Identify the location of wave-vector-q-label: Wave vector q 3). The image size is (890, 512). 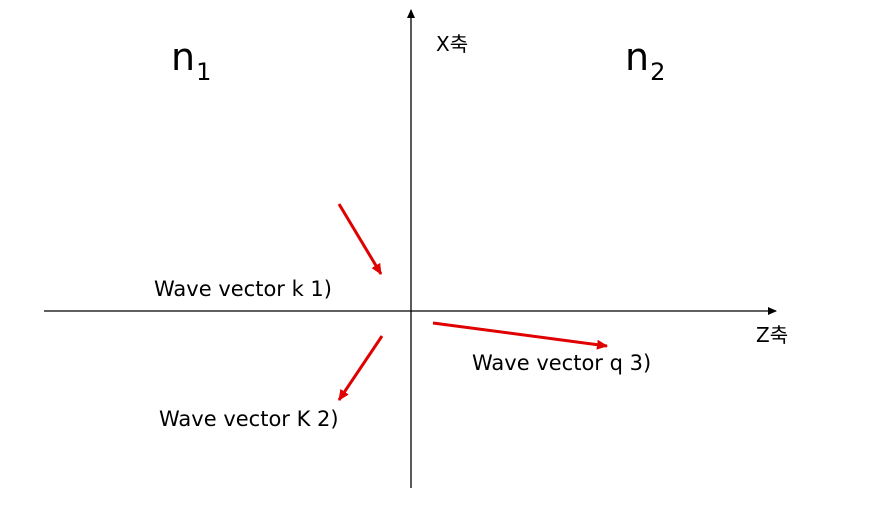
(562, 363).